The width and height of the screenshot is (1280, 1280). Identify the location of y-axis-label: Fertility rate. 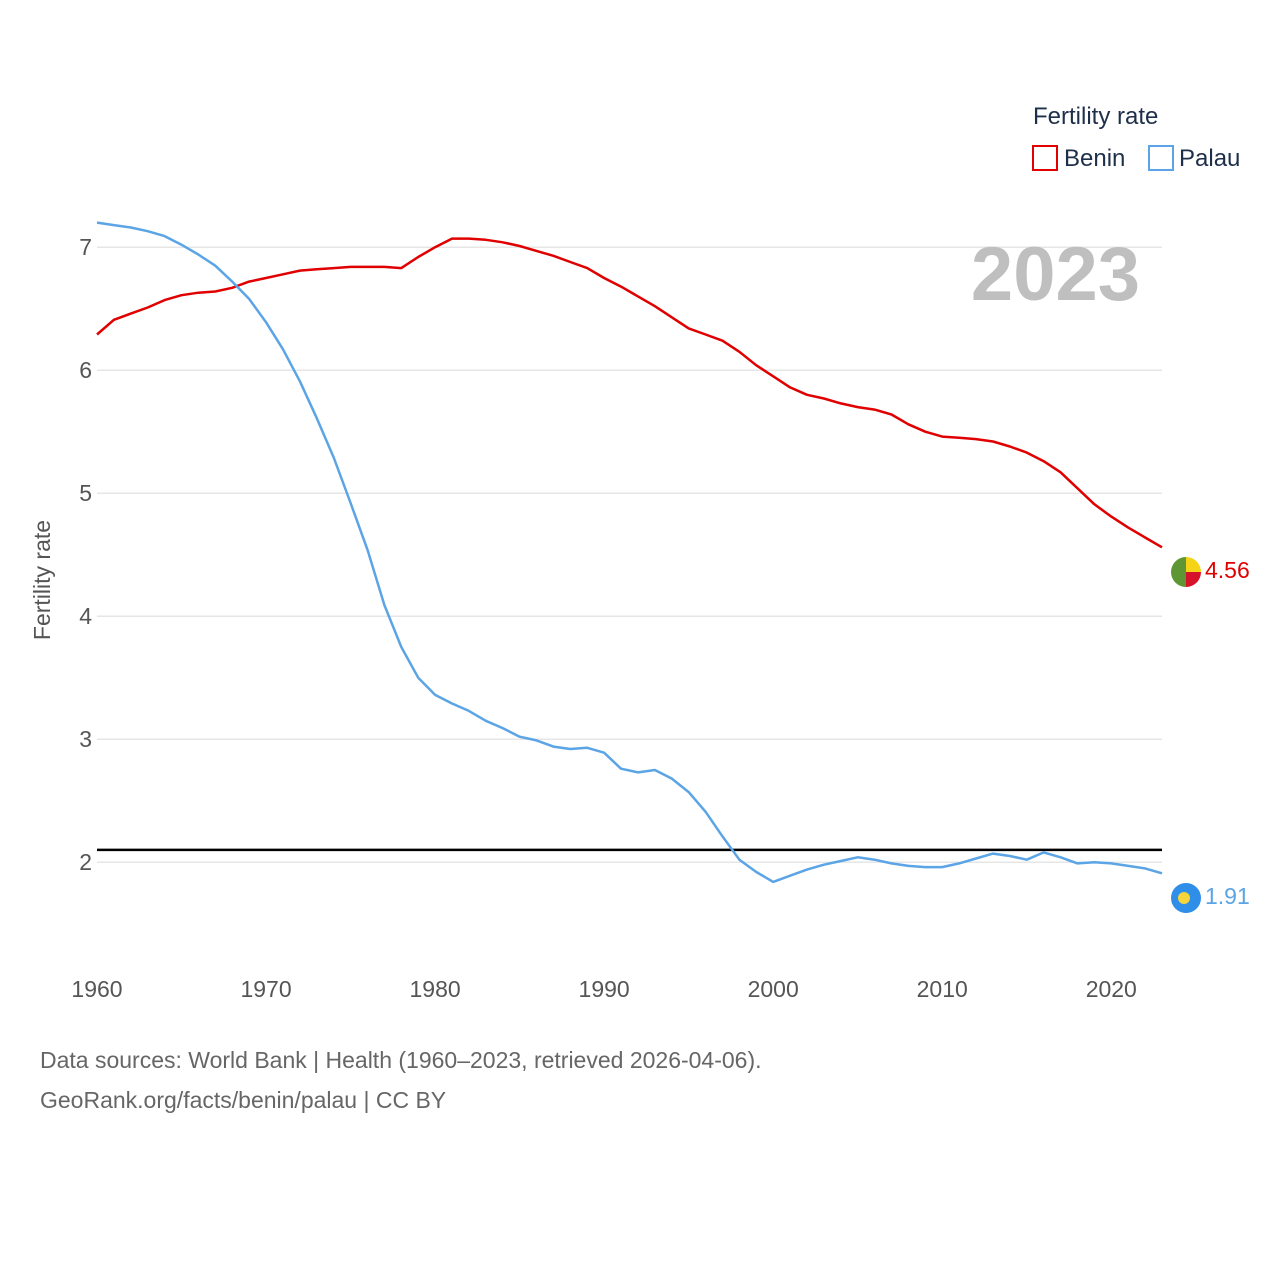
(42, 580).